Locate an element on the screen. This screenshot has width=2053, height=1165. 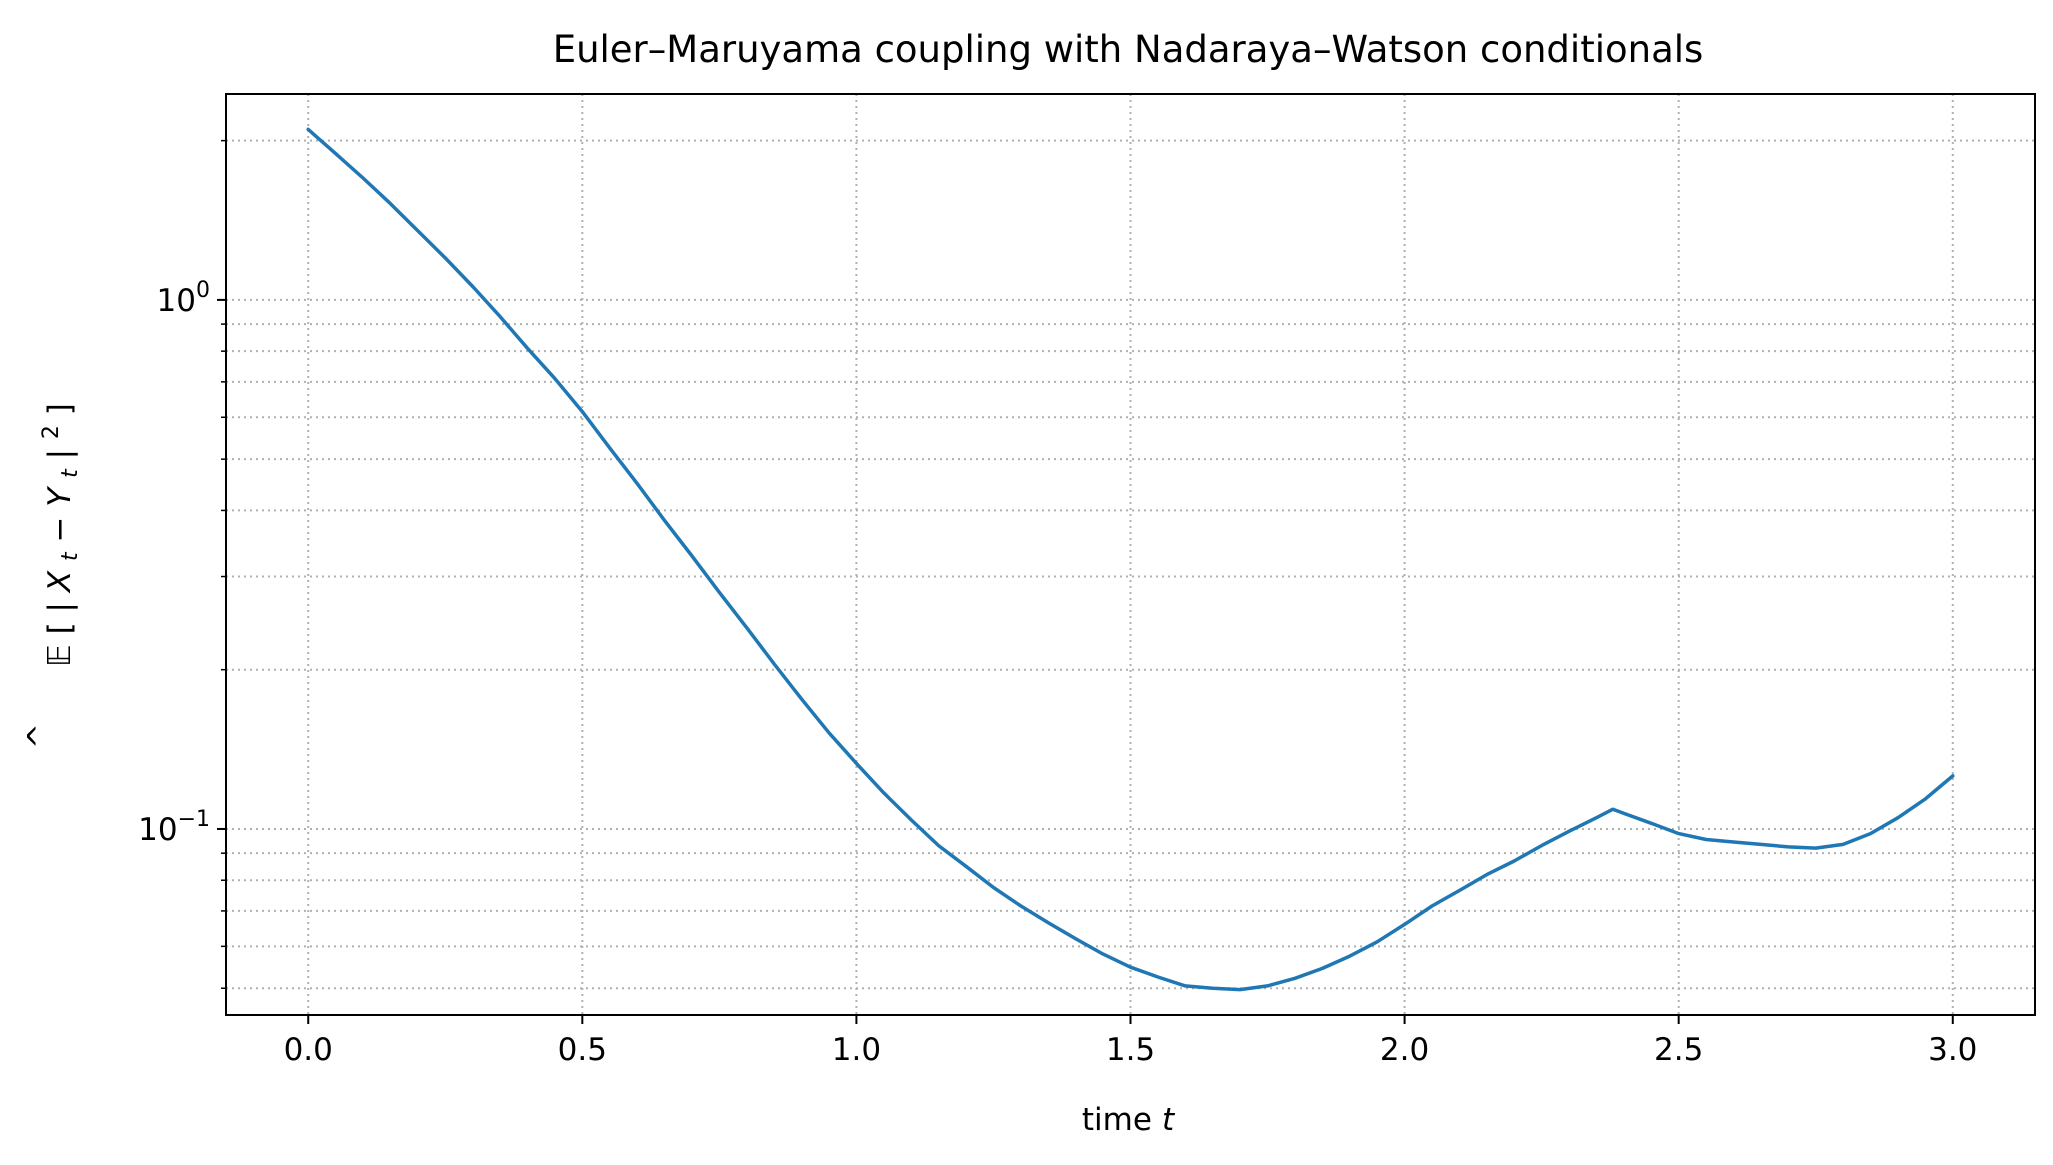
y-label-y-sub: t is located at coordinates (70, 473).